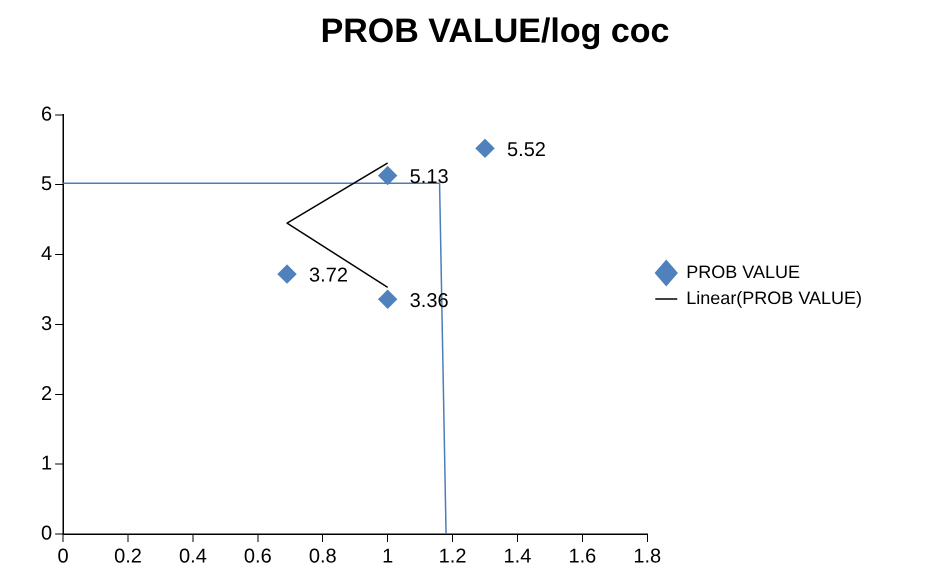  What do you see at coordinates (46, 184) in the screenshot?
I see `y-tick-label: 5` at bounding box center [46, 184].